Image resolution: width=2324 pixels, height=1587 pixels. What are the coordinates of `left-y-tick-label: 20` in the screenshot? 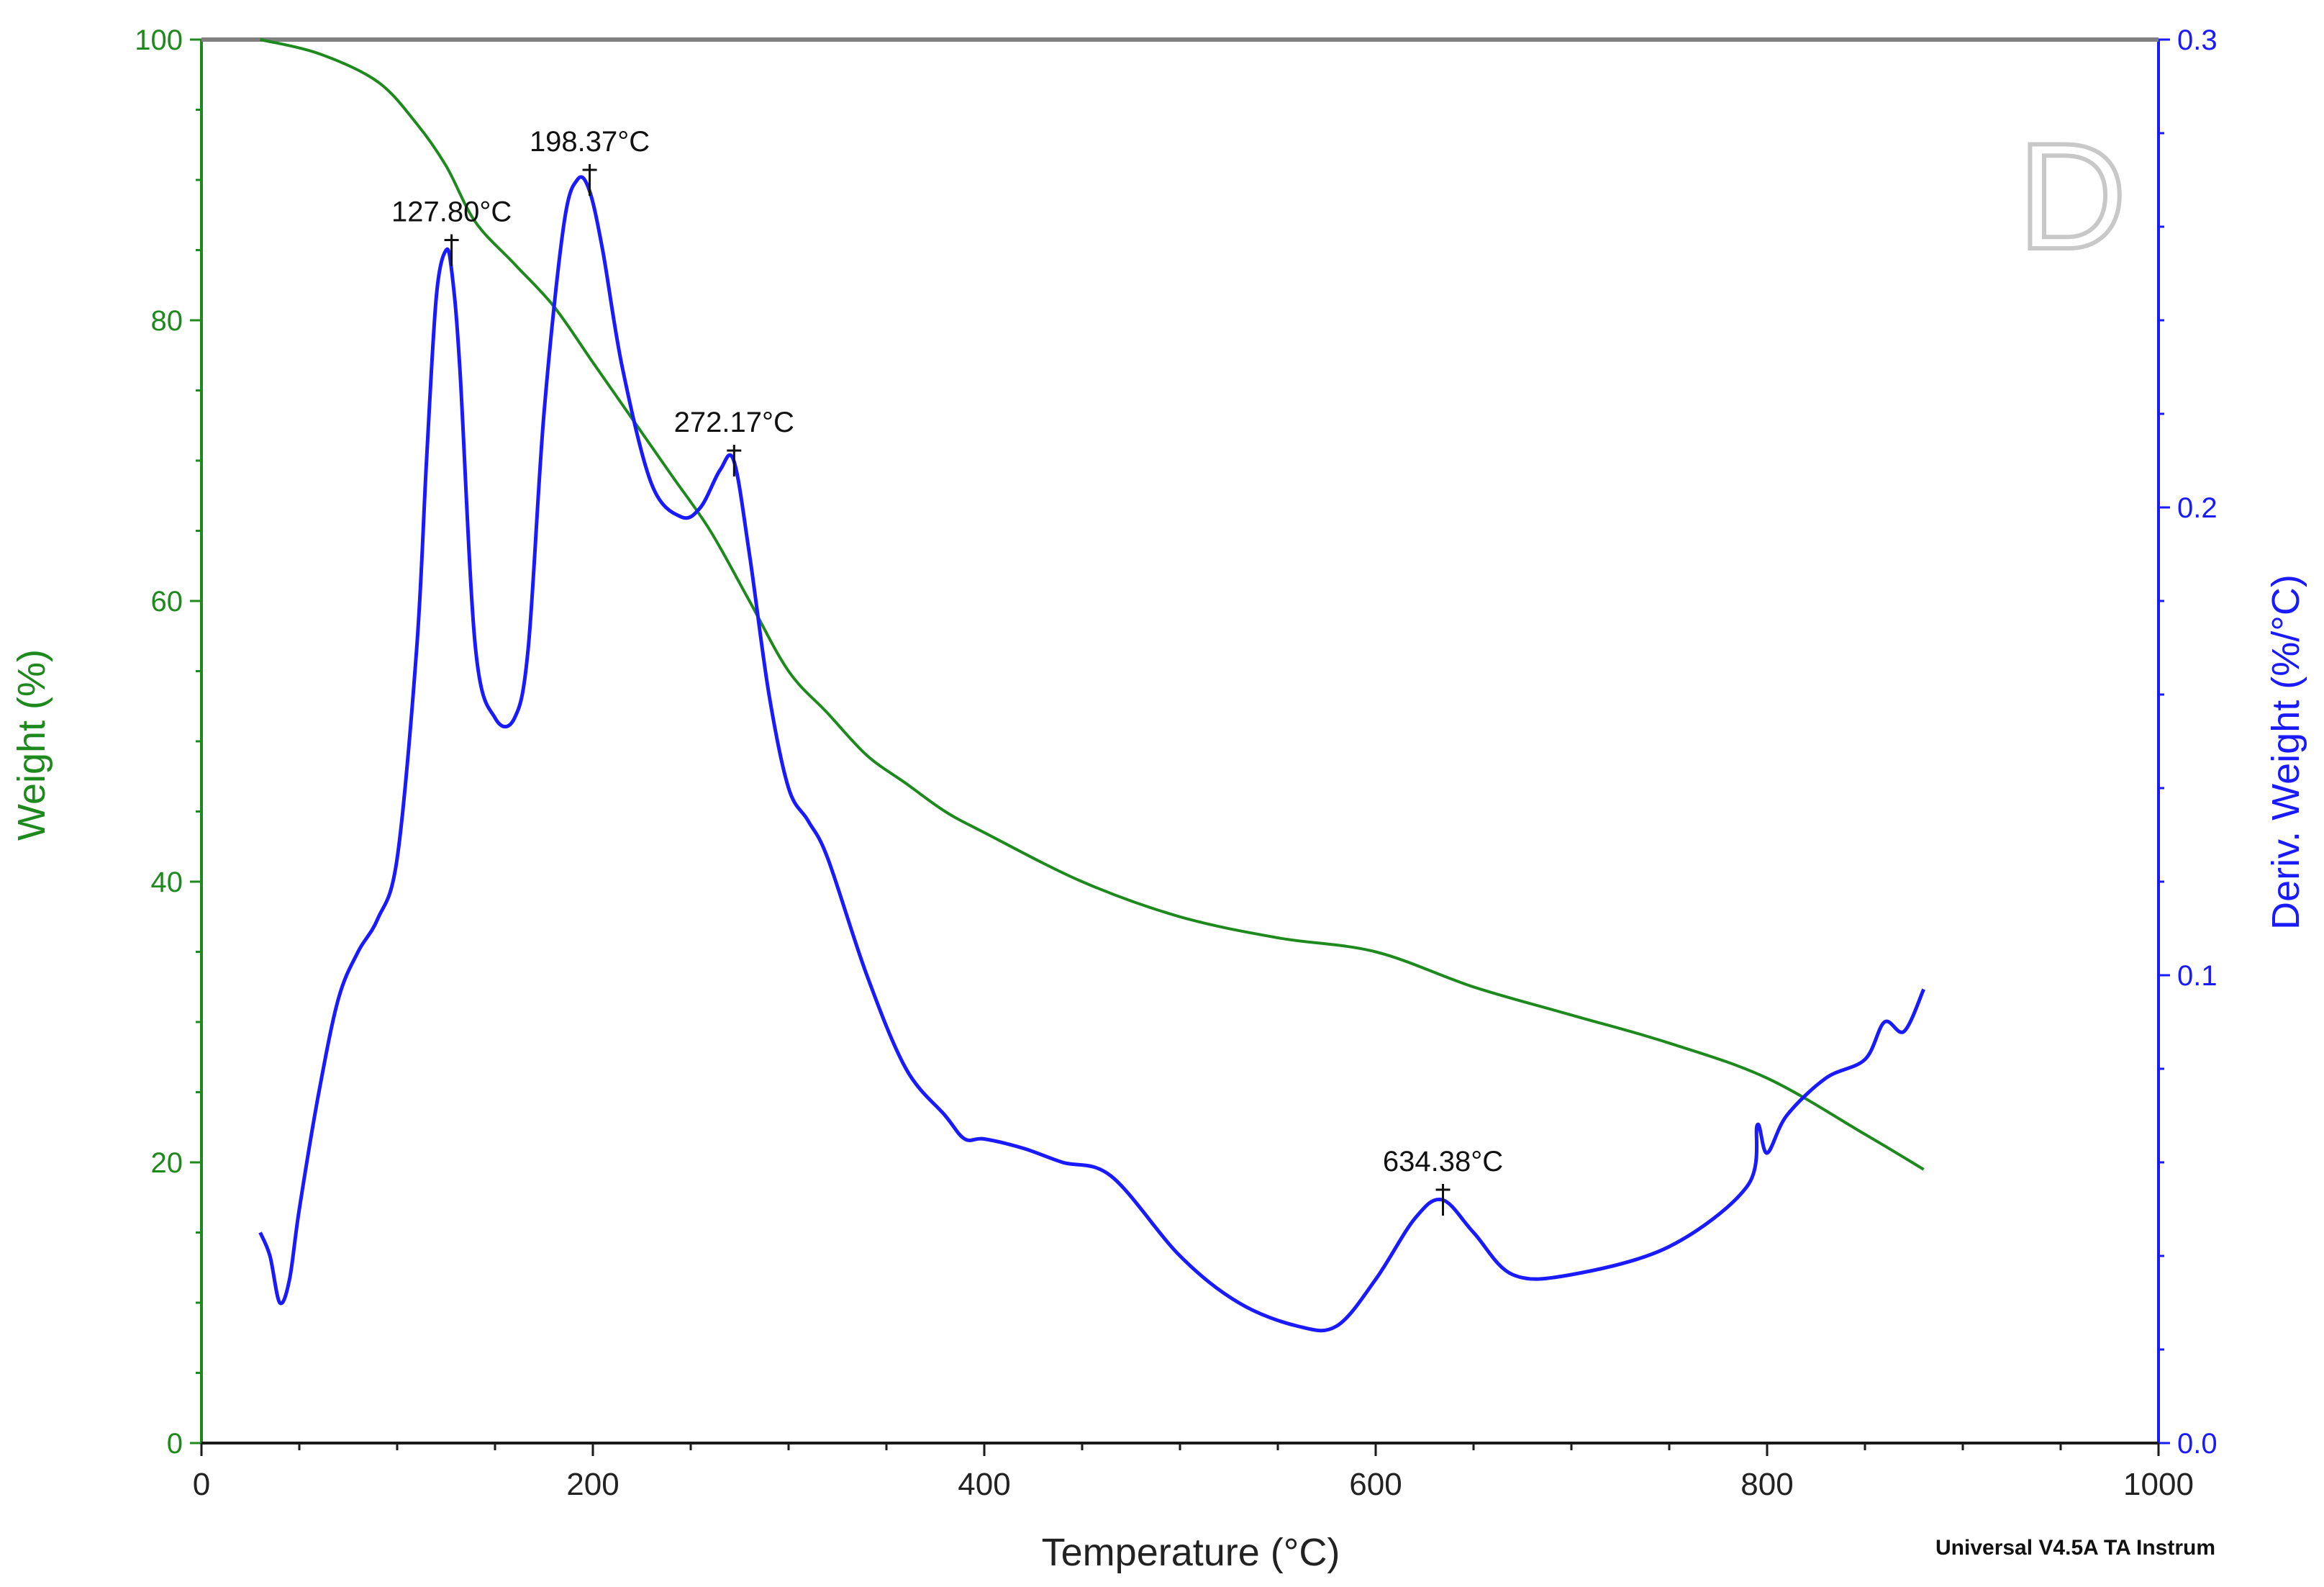 It's located at (167, 1163).